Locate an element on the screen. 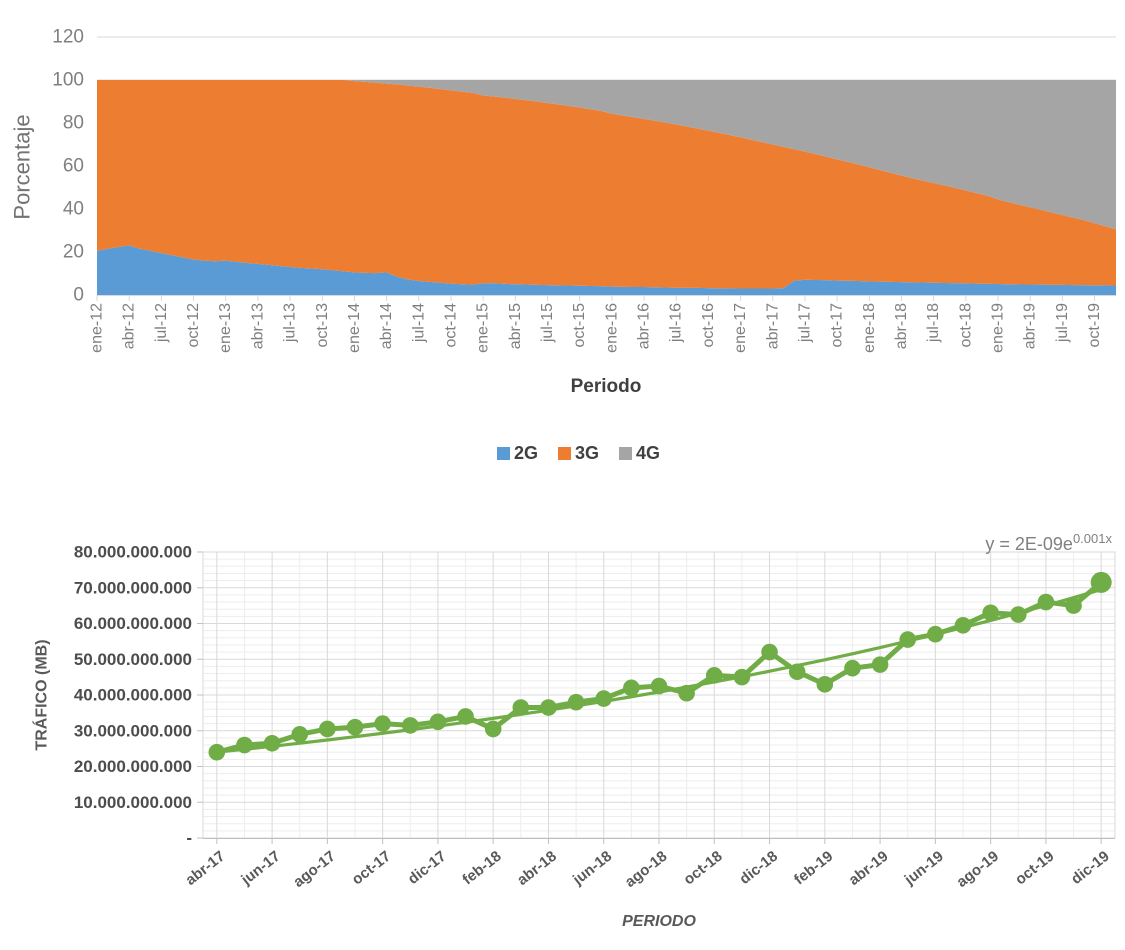  traffic-x-tick-label: feb-18 is located at coordinates (481, 868).